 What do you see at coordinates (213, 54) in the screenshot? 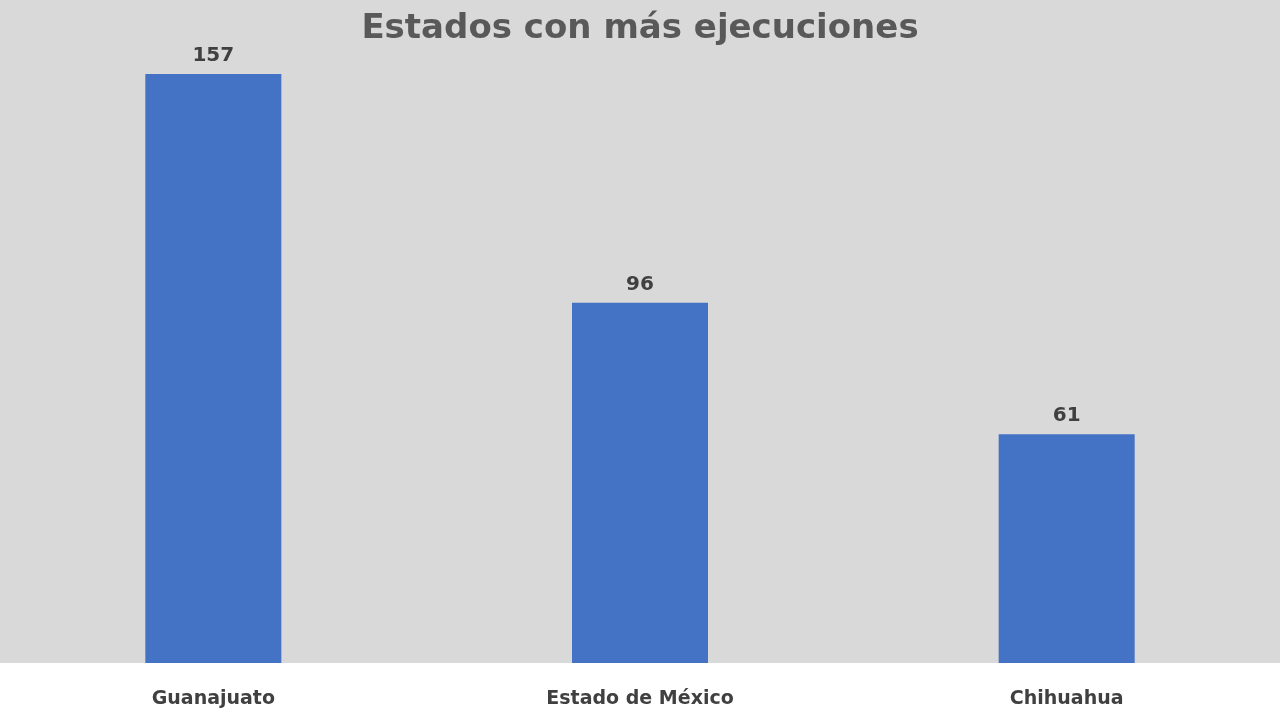
I see `data-label: 157` at bounding box center [213, 54].